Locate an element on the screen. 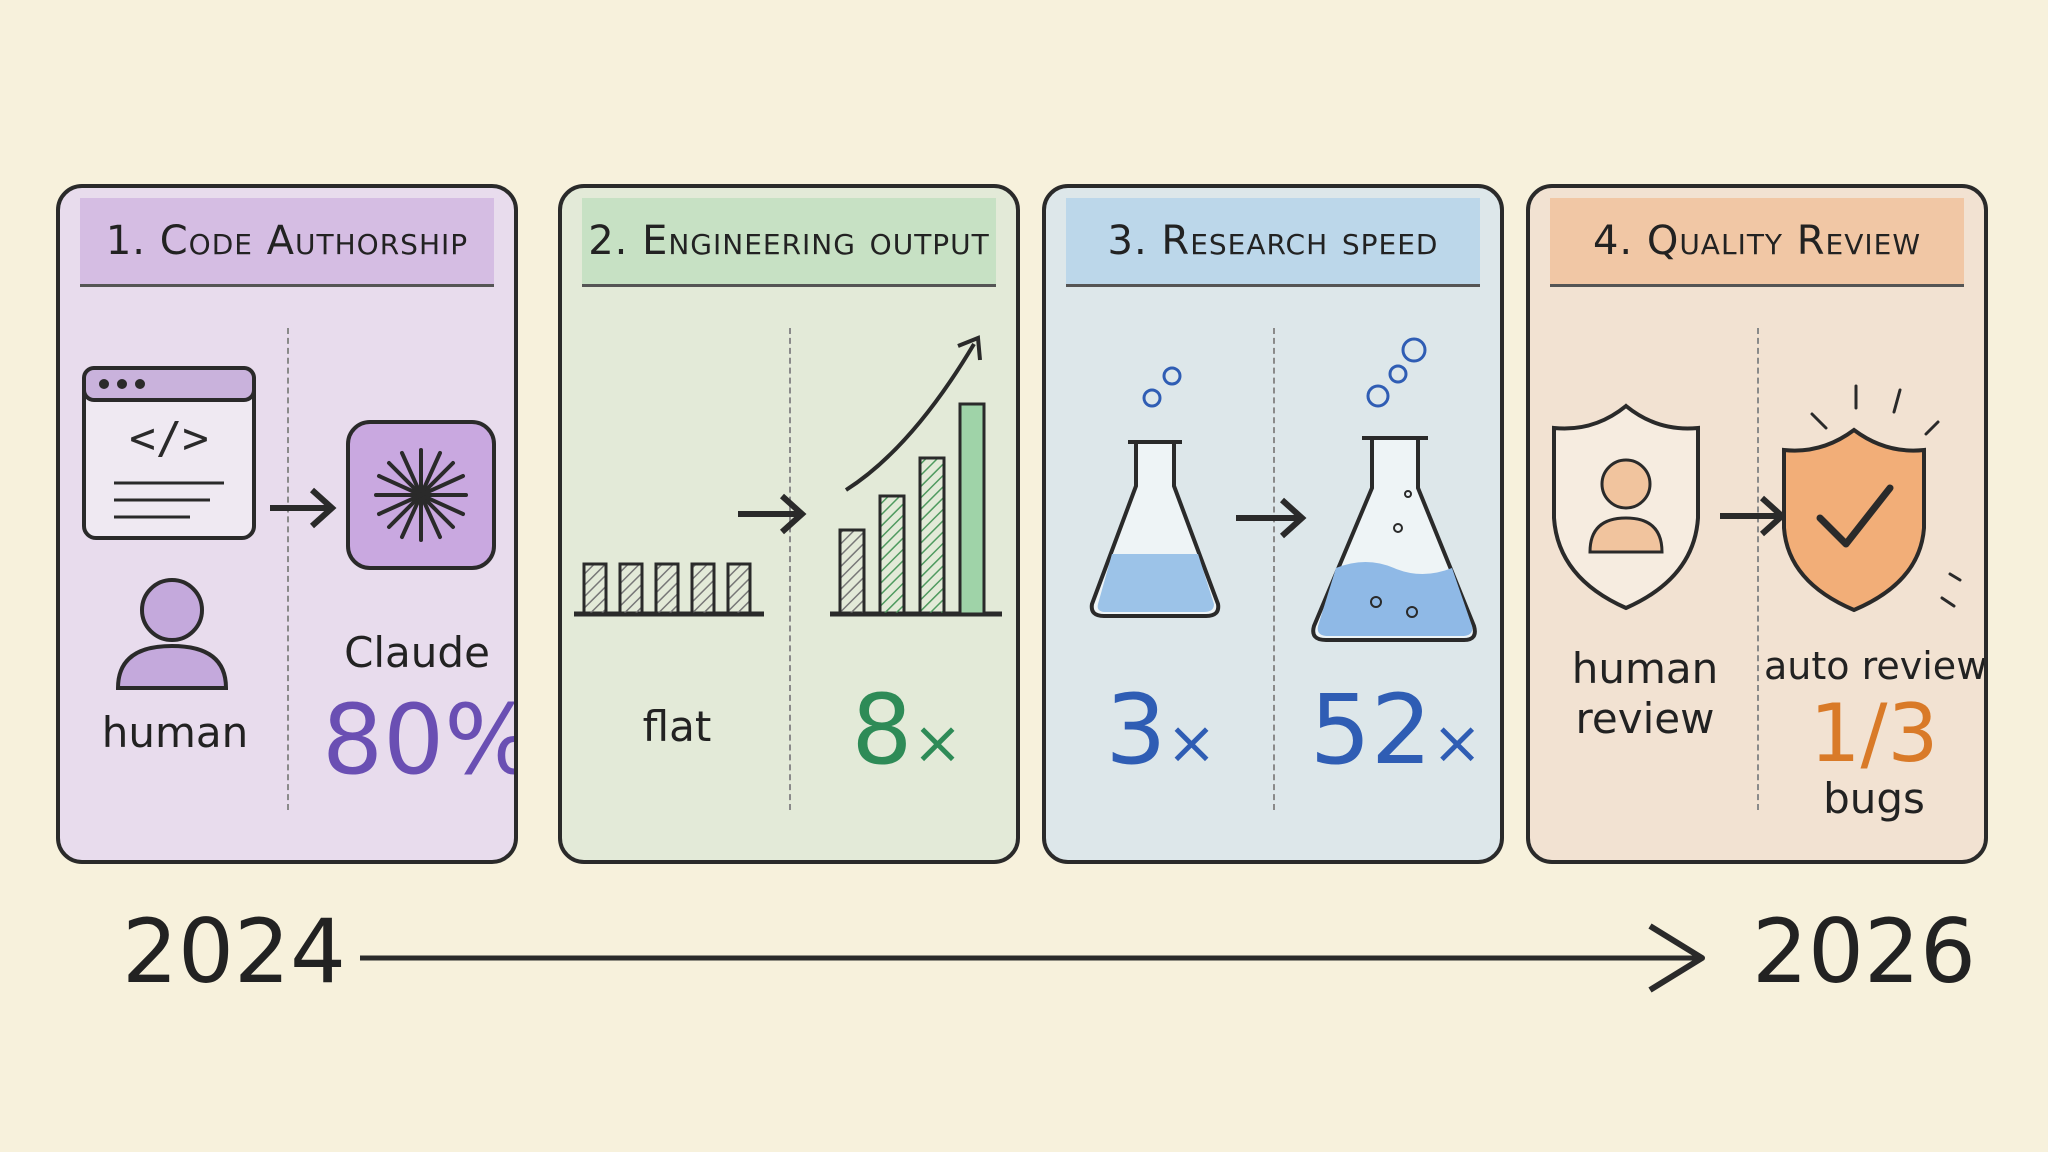 Image resolution: width=2048 pixels, height=1152 pixels. bugs-fraction: 1/3 is located at coordinates (1874, 733).